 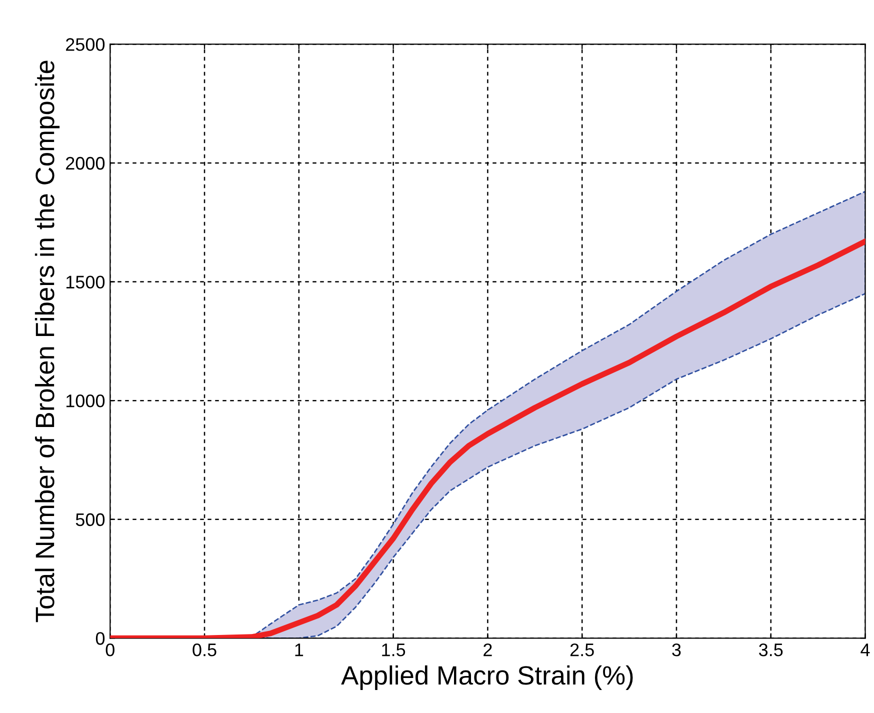 What do you see at coordinates (85, 163) in the screenshot?
I see `y-tick-label: 2000` at bounding box center [85, 163].